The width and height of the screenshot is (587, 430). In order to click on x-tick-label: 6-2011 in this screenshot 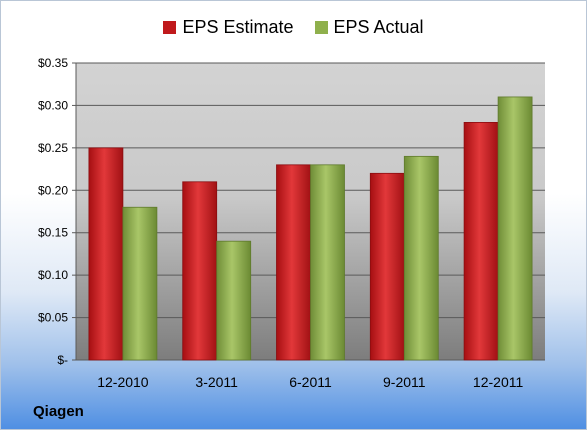, I will do `click(310, 382)`.